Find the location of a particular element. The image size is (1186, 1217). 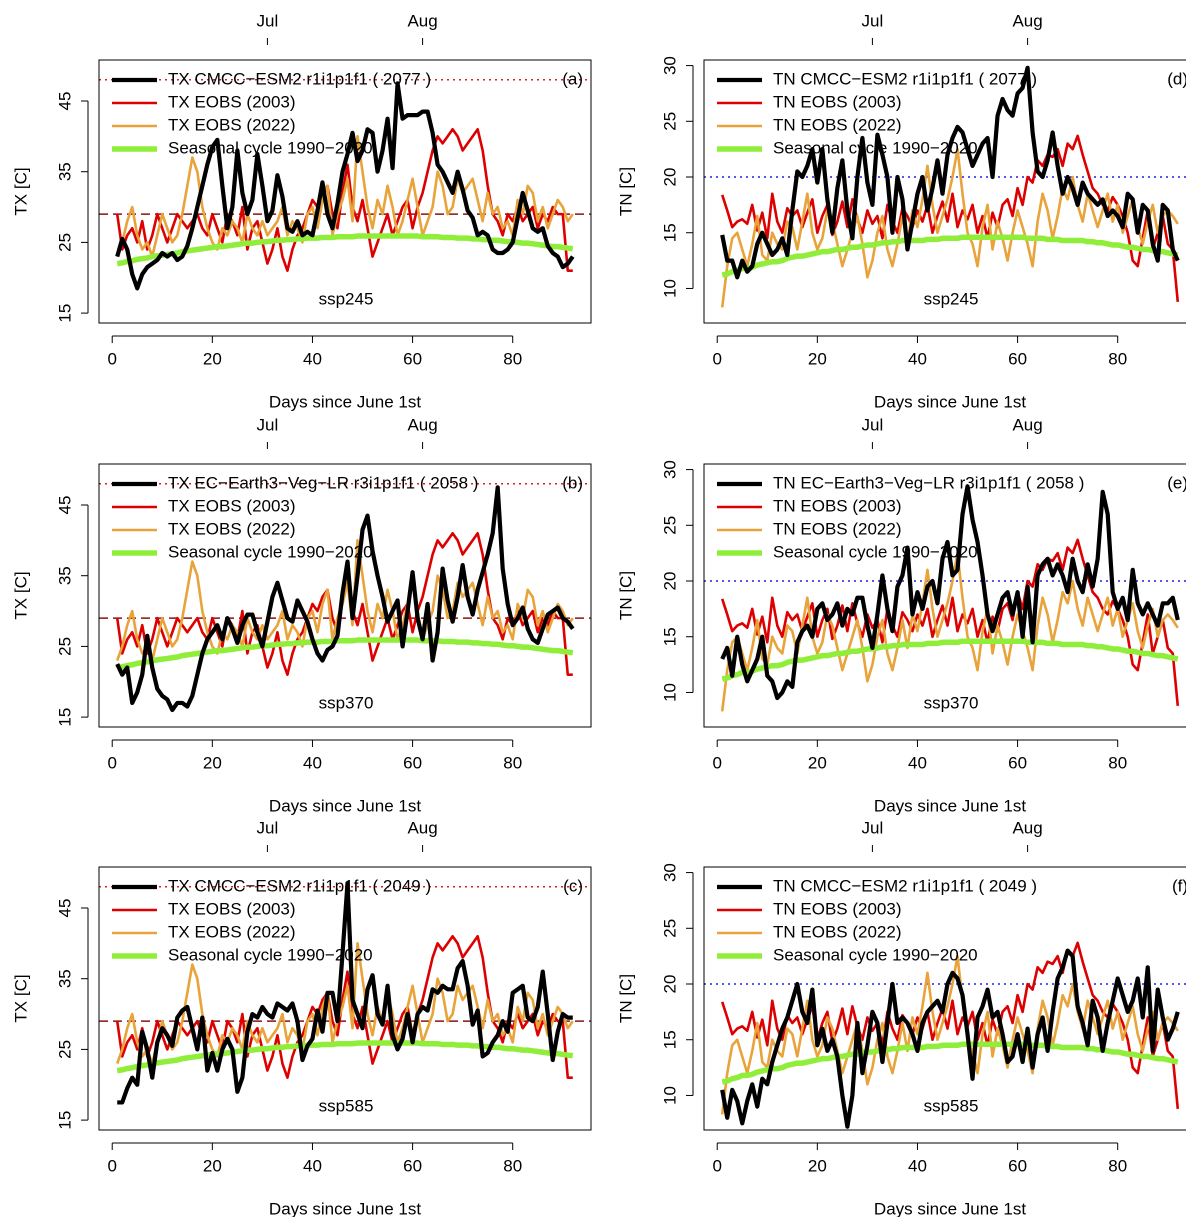

y-tick-label: 30 is located at coordinates (669, 469).